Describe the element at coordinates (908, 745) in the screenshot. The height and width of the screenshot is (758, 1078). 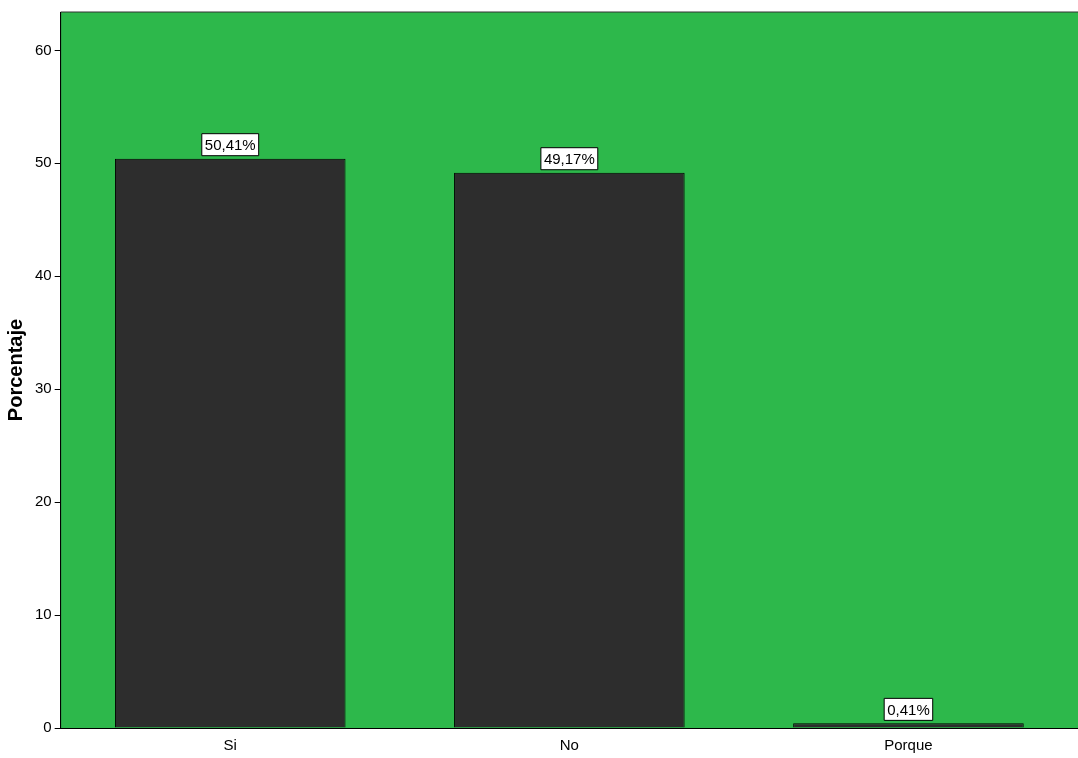
I see `x-tick-label: Porque` at that location.